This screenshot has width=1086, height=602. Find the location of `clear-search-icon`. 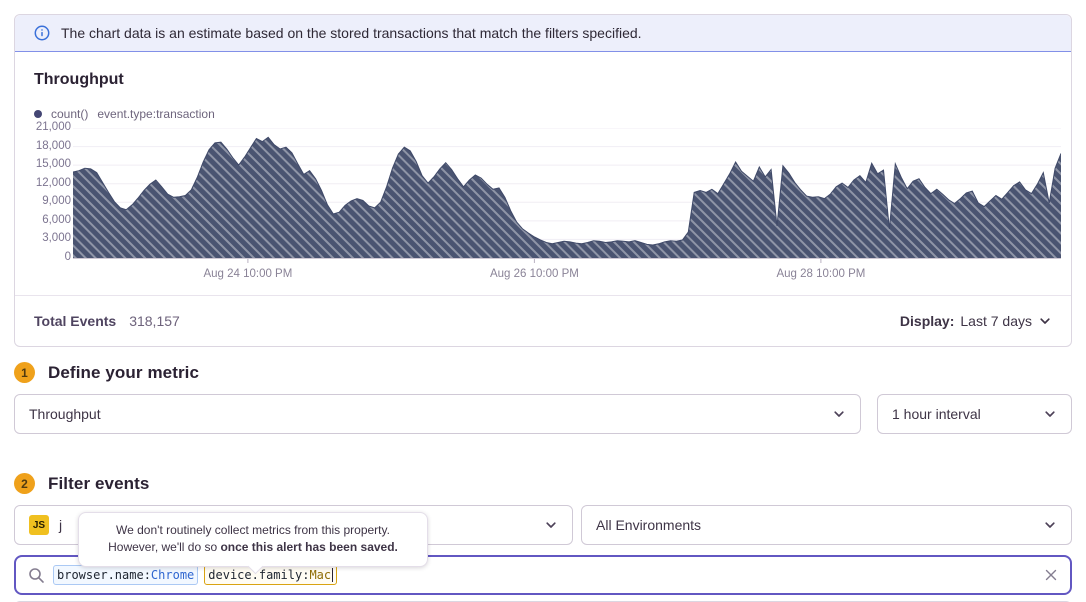

clear-search-icon is located at coordinates (1051, 575).